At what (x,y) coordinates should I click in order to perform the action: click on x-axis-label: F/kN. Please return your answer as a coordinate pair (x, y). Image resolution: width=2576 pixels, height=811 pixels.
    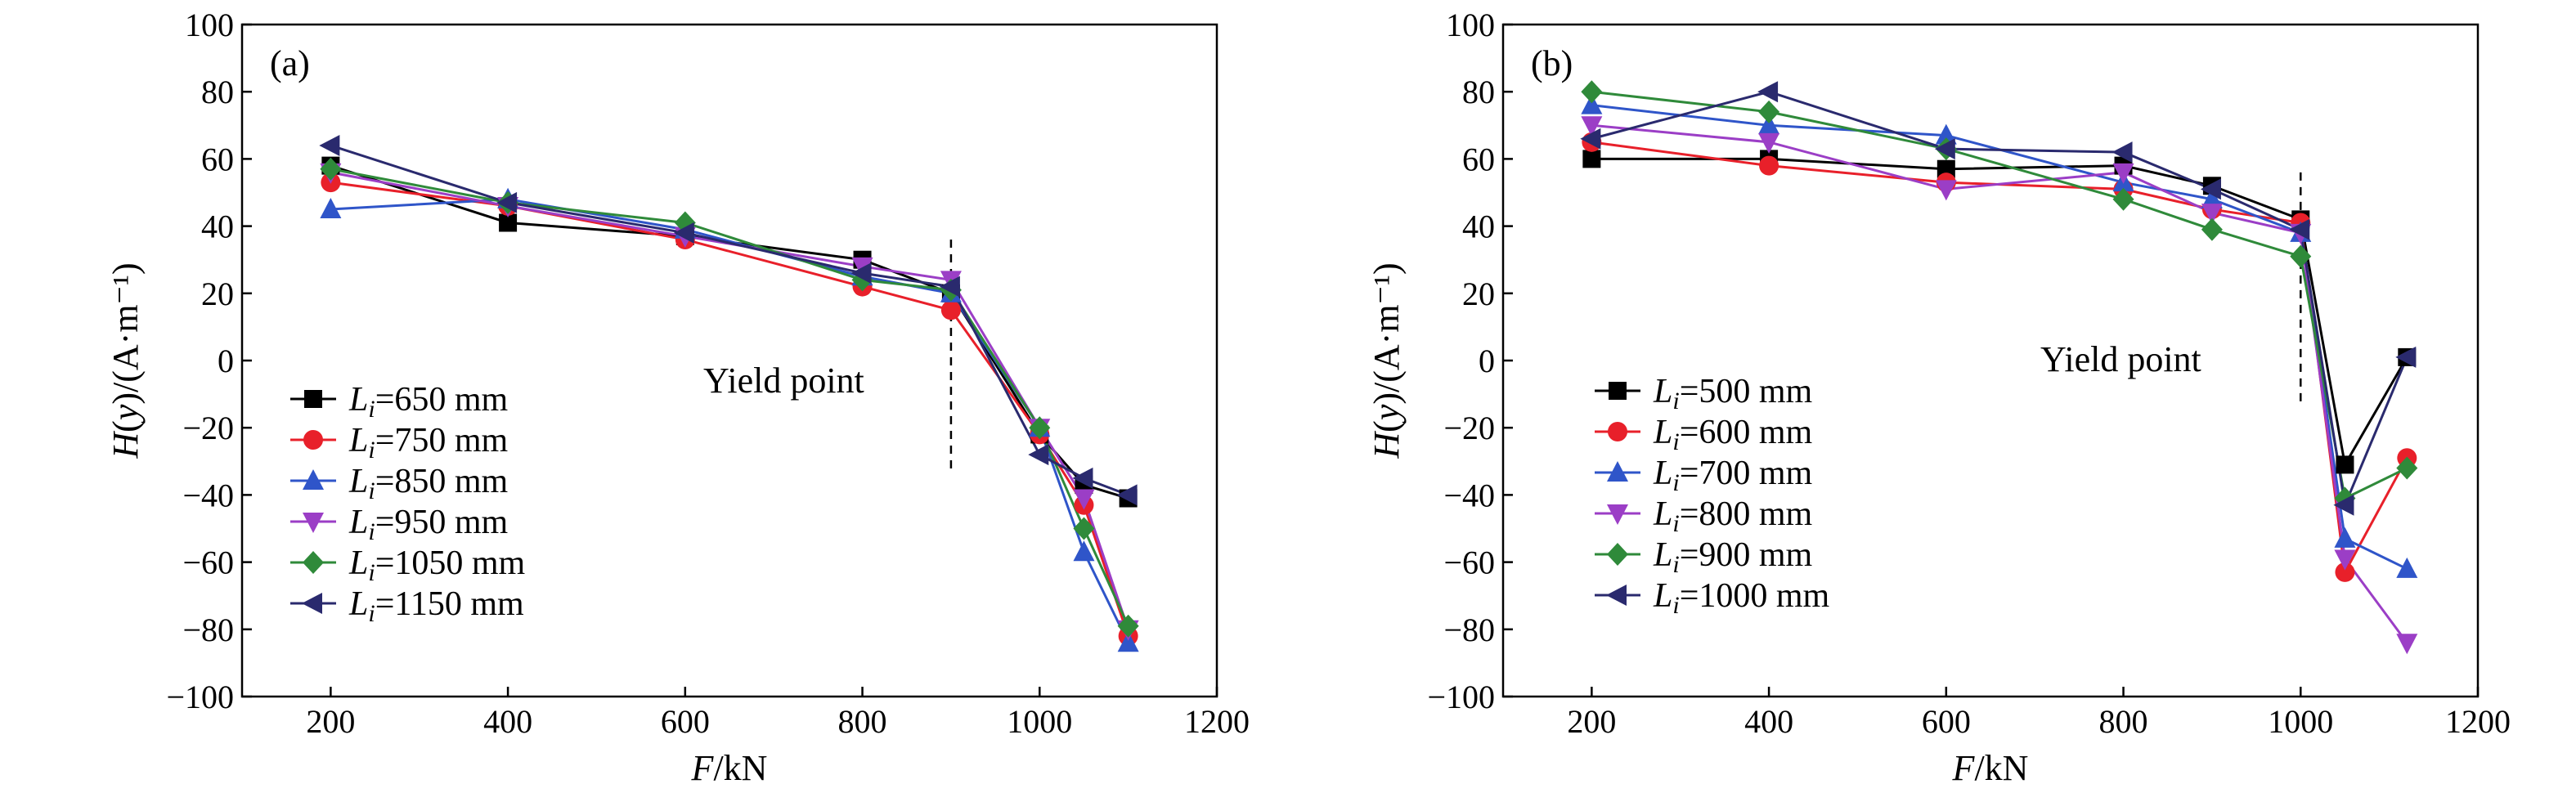
    Looking at the image, I should click on (1990, 768).